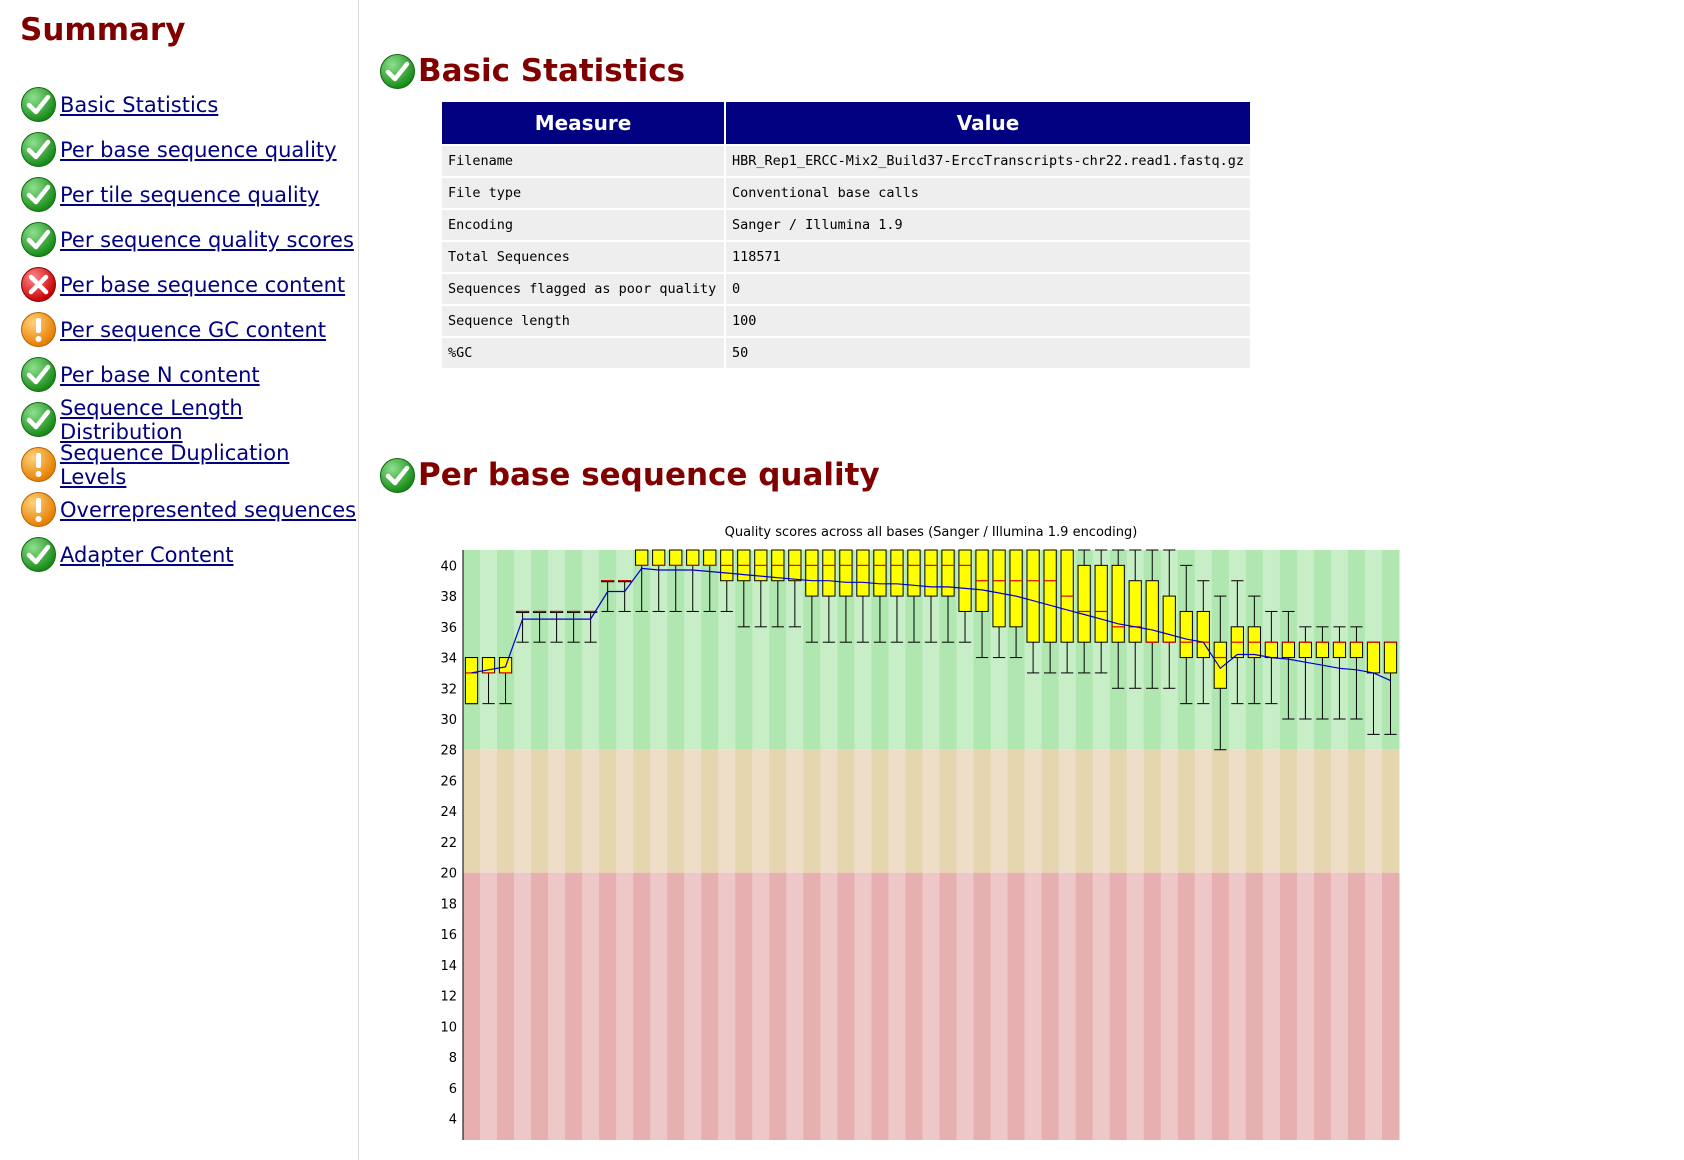 The image size is (1684, 1160). What do you see at coordinates (988, 257) in the screenshot?
I see `value-cell: 118571` at bounding box center [988, 257].